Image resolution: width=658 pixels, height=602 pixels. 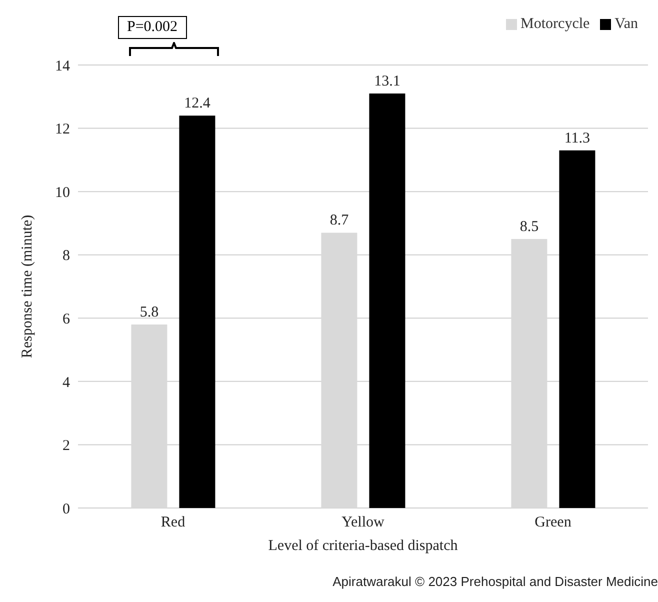 I want to click on data-label: 8.7, so click(x=340, y=220).